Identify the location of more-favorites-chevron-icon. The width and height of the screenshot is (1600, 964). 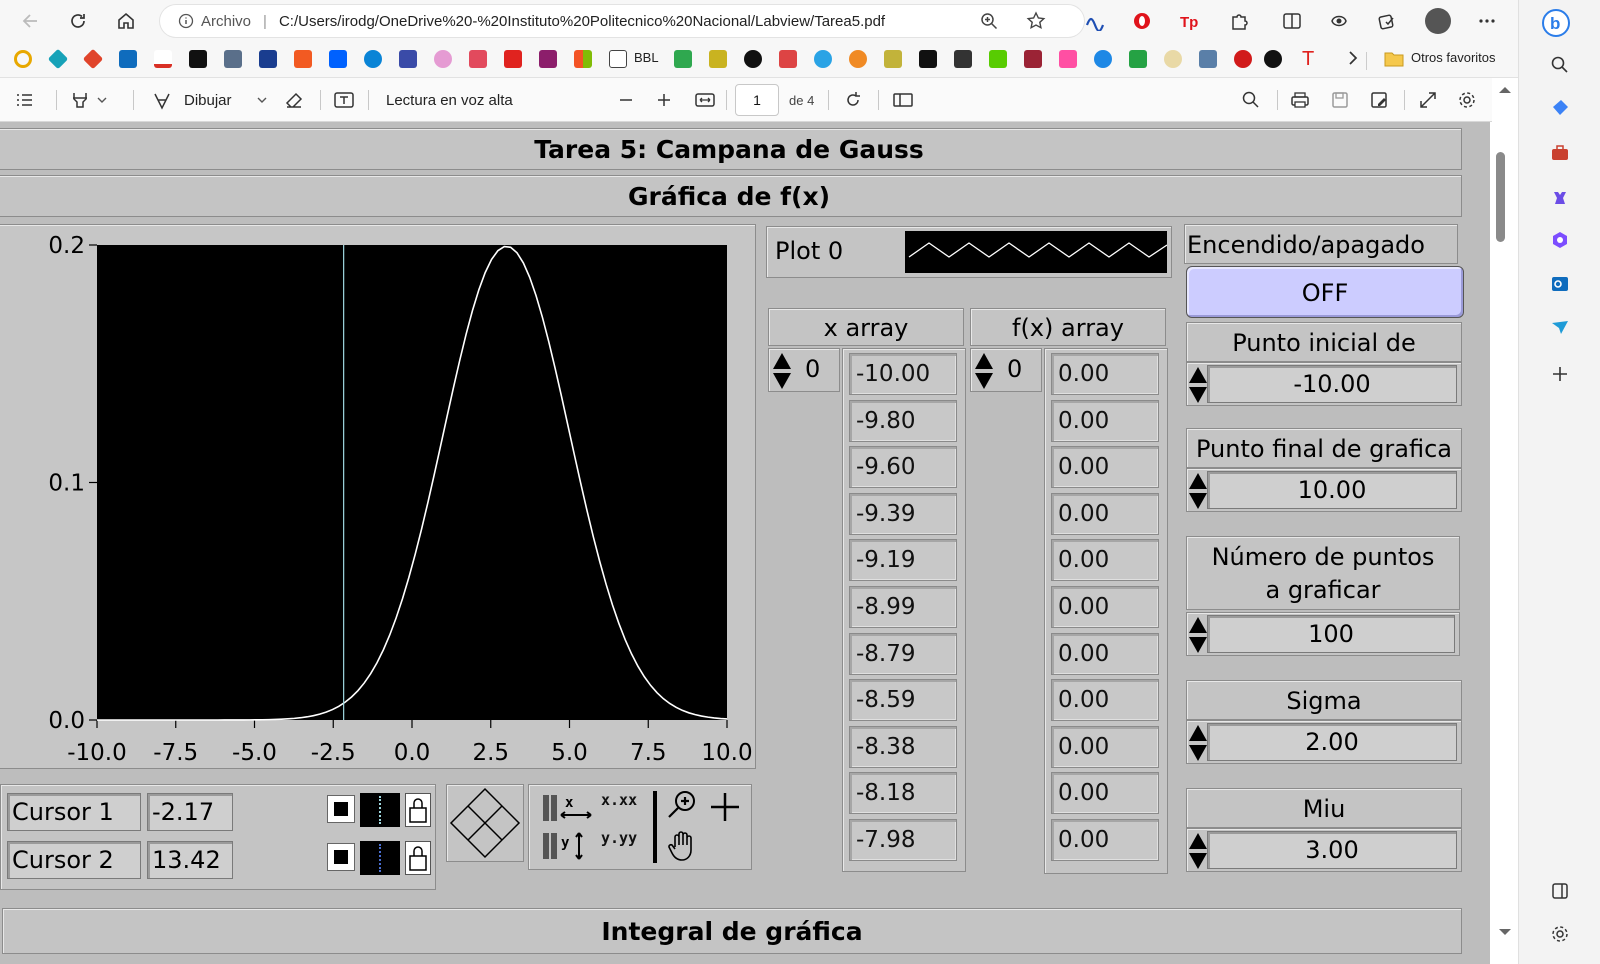
(1353, 58).